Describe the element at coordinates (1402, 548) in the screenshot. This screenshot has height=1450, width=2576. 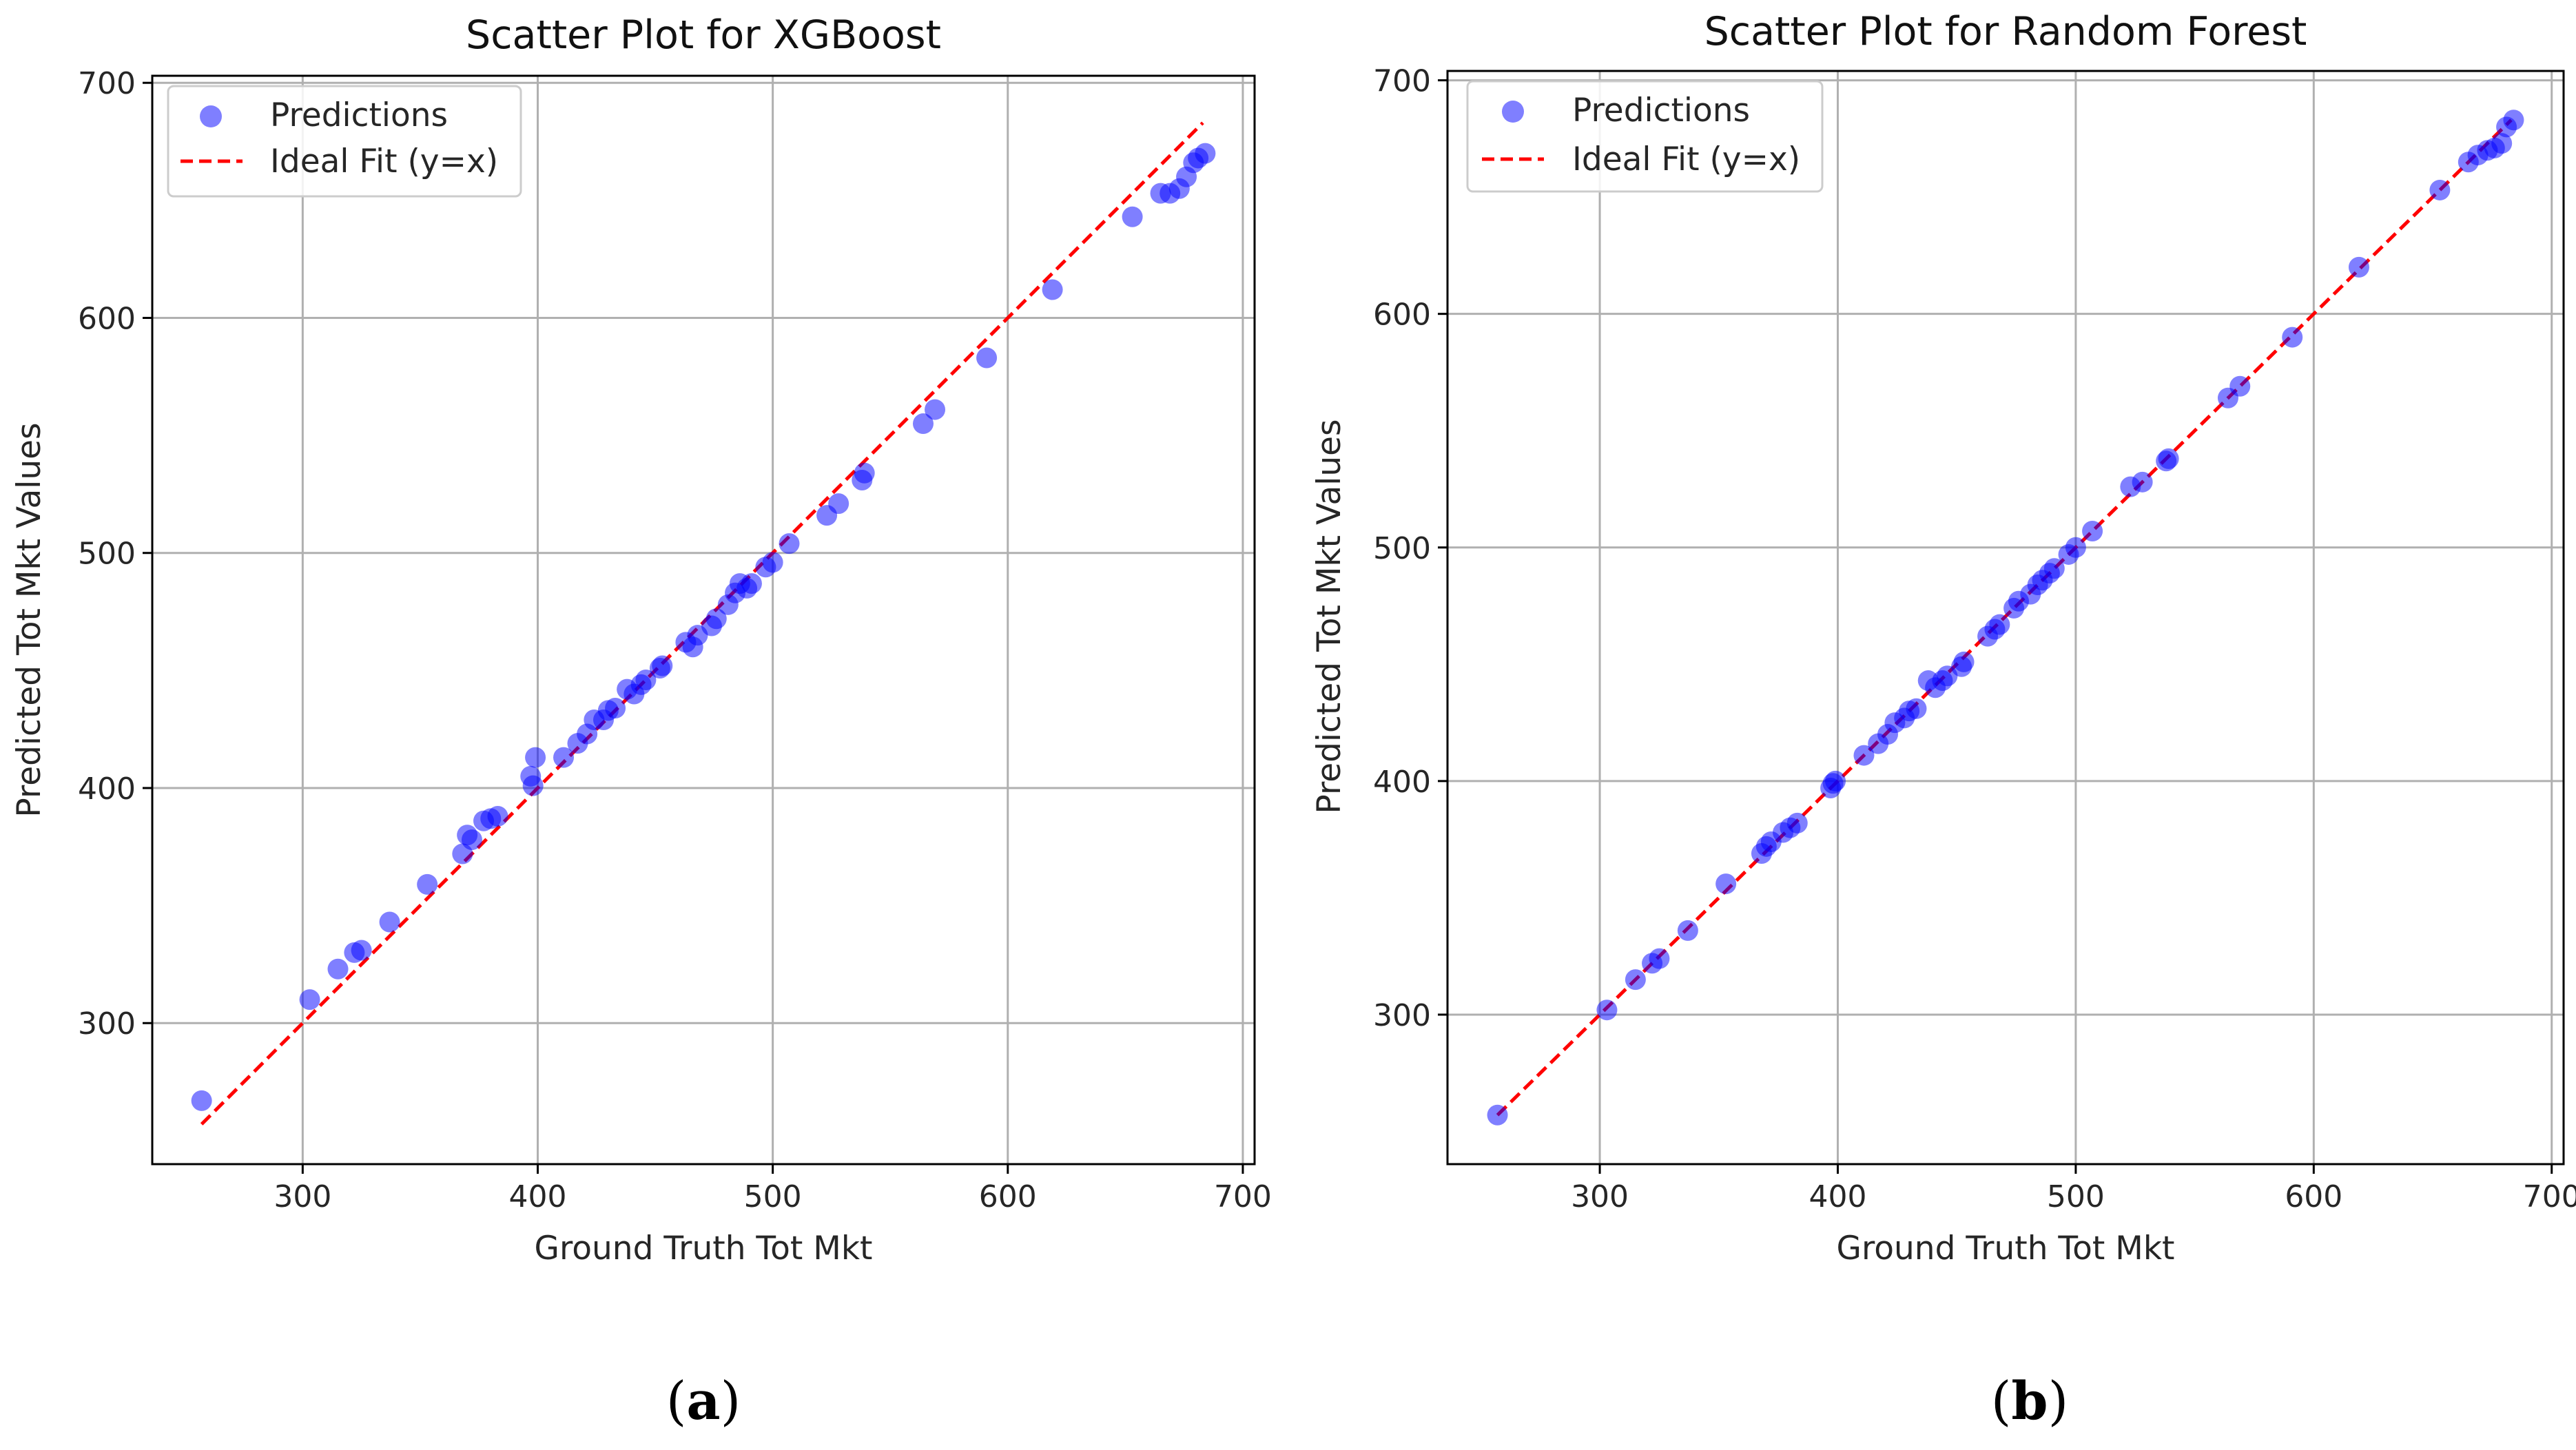
I see `y-tick-label-500-b: 500` at that location.